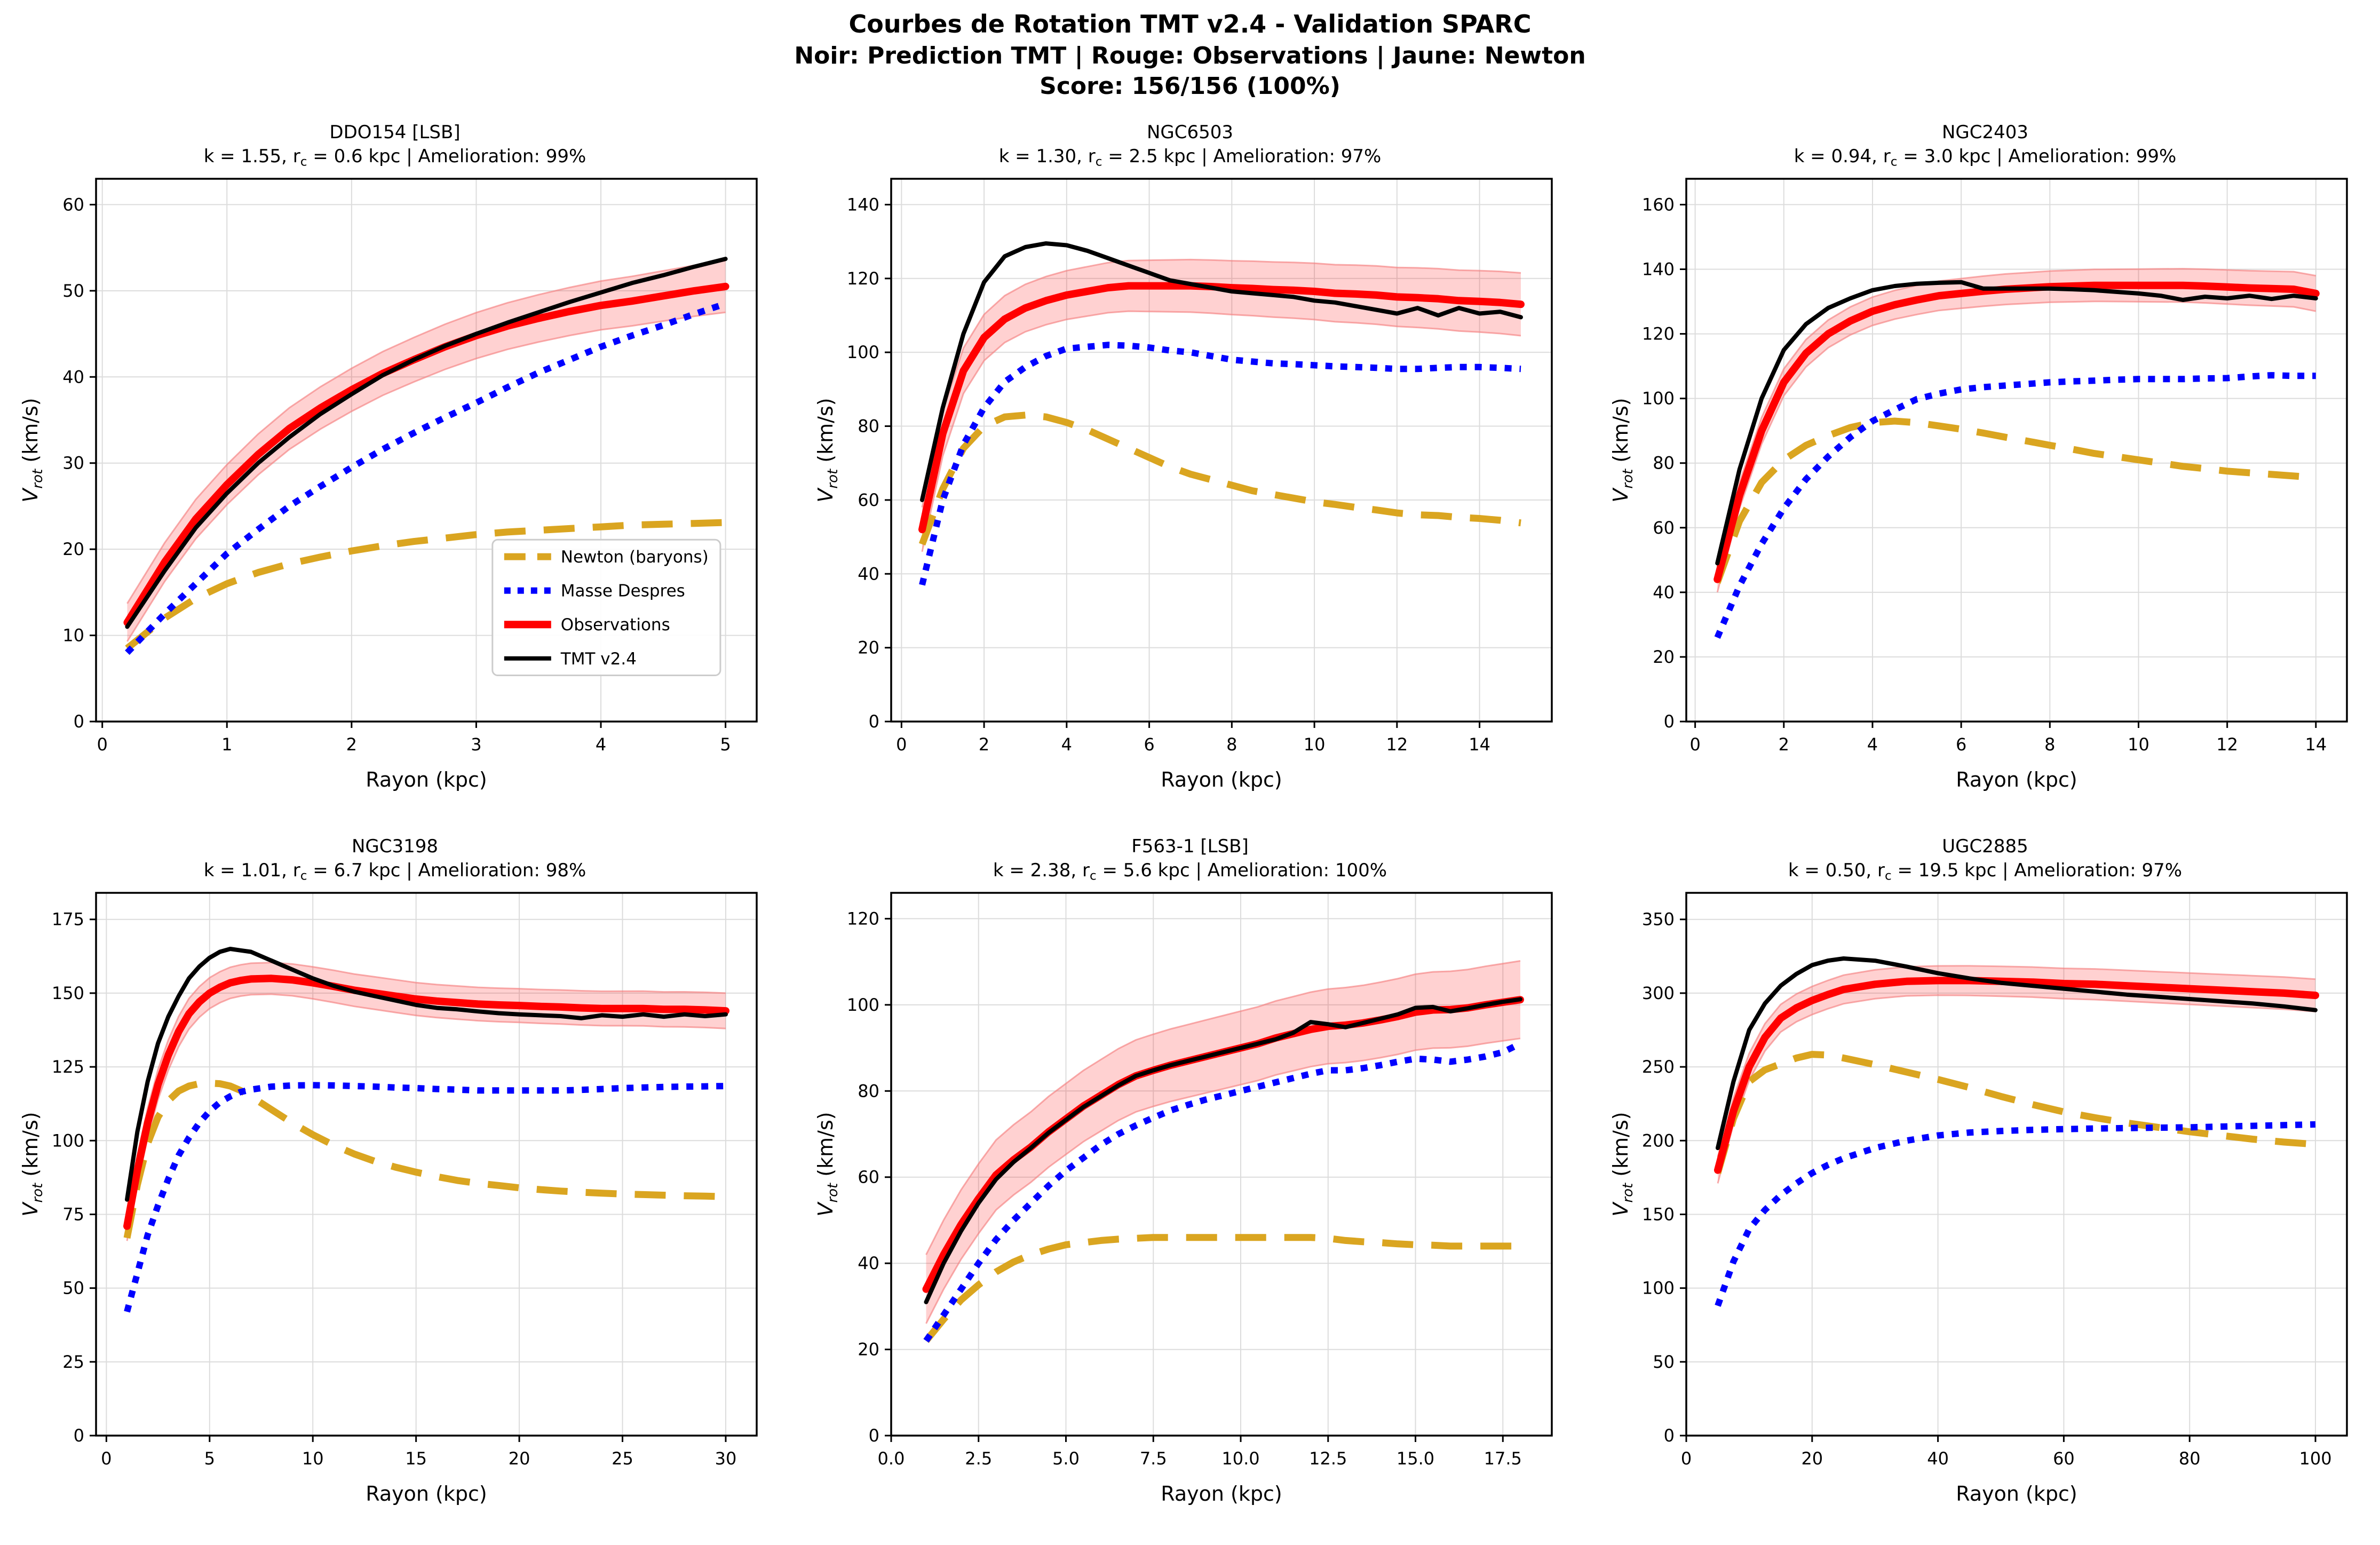  Describe the element at coordinates (1658, 1141) in the screenshot. I see `y-tick-label: 200` at that location.